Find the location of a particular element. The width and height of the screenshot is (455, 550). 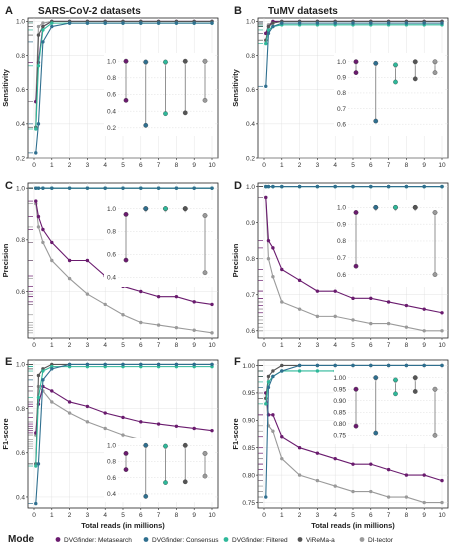

inset-max-metasearch is located at coordinates (126, 214).